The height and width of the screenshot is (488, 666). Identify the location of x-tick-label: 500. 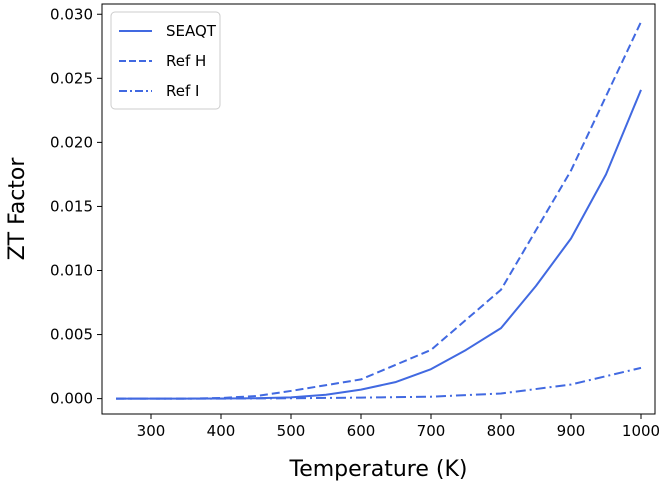
(291, 431).